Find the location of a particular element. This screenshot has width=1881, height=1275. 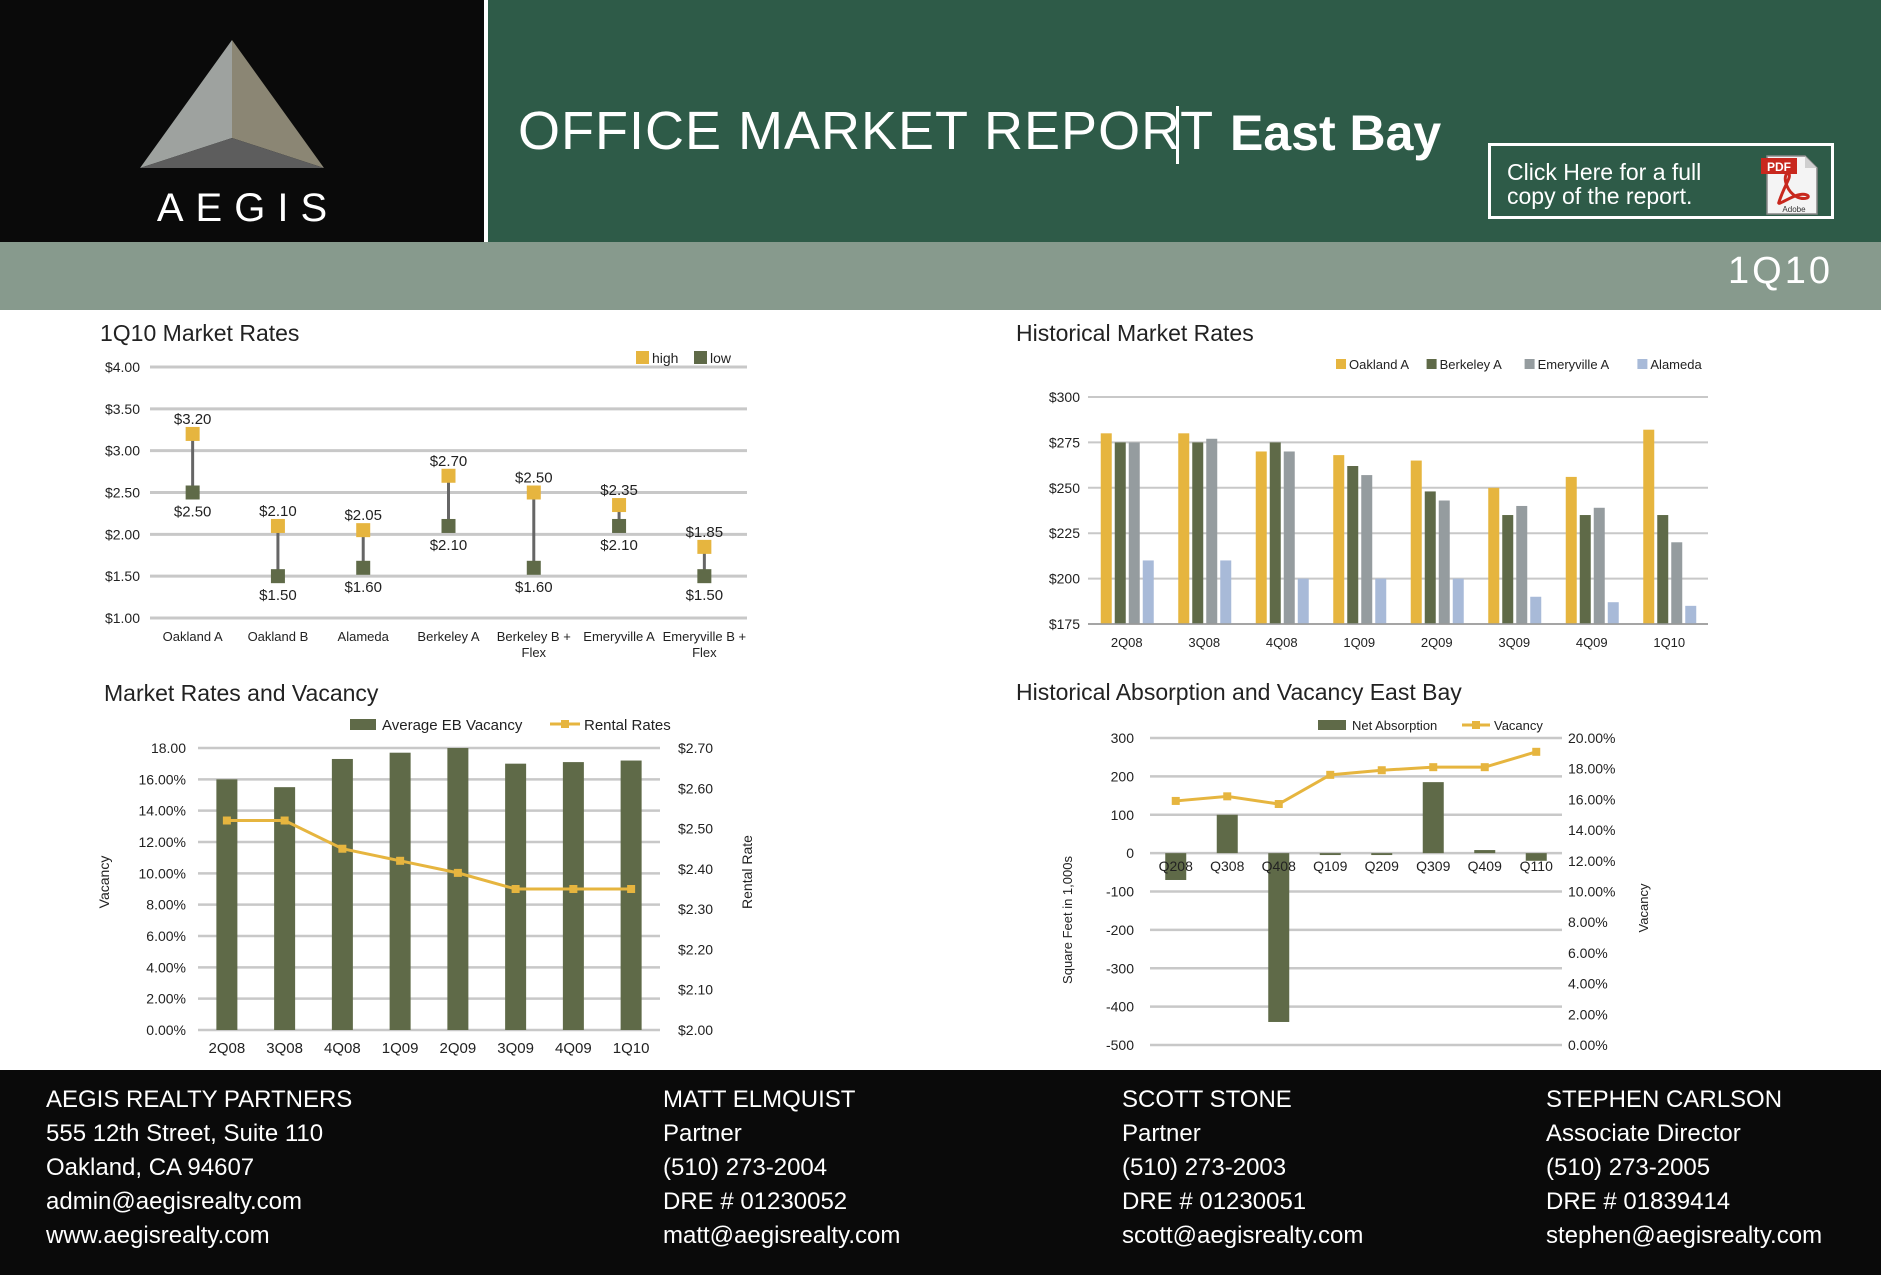

x-tick-label: Q208 is located at coordinates (1176, 866).